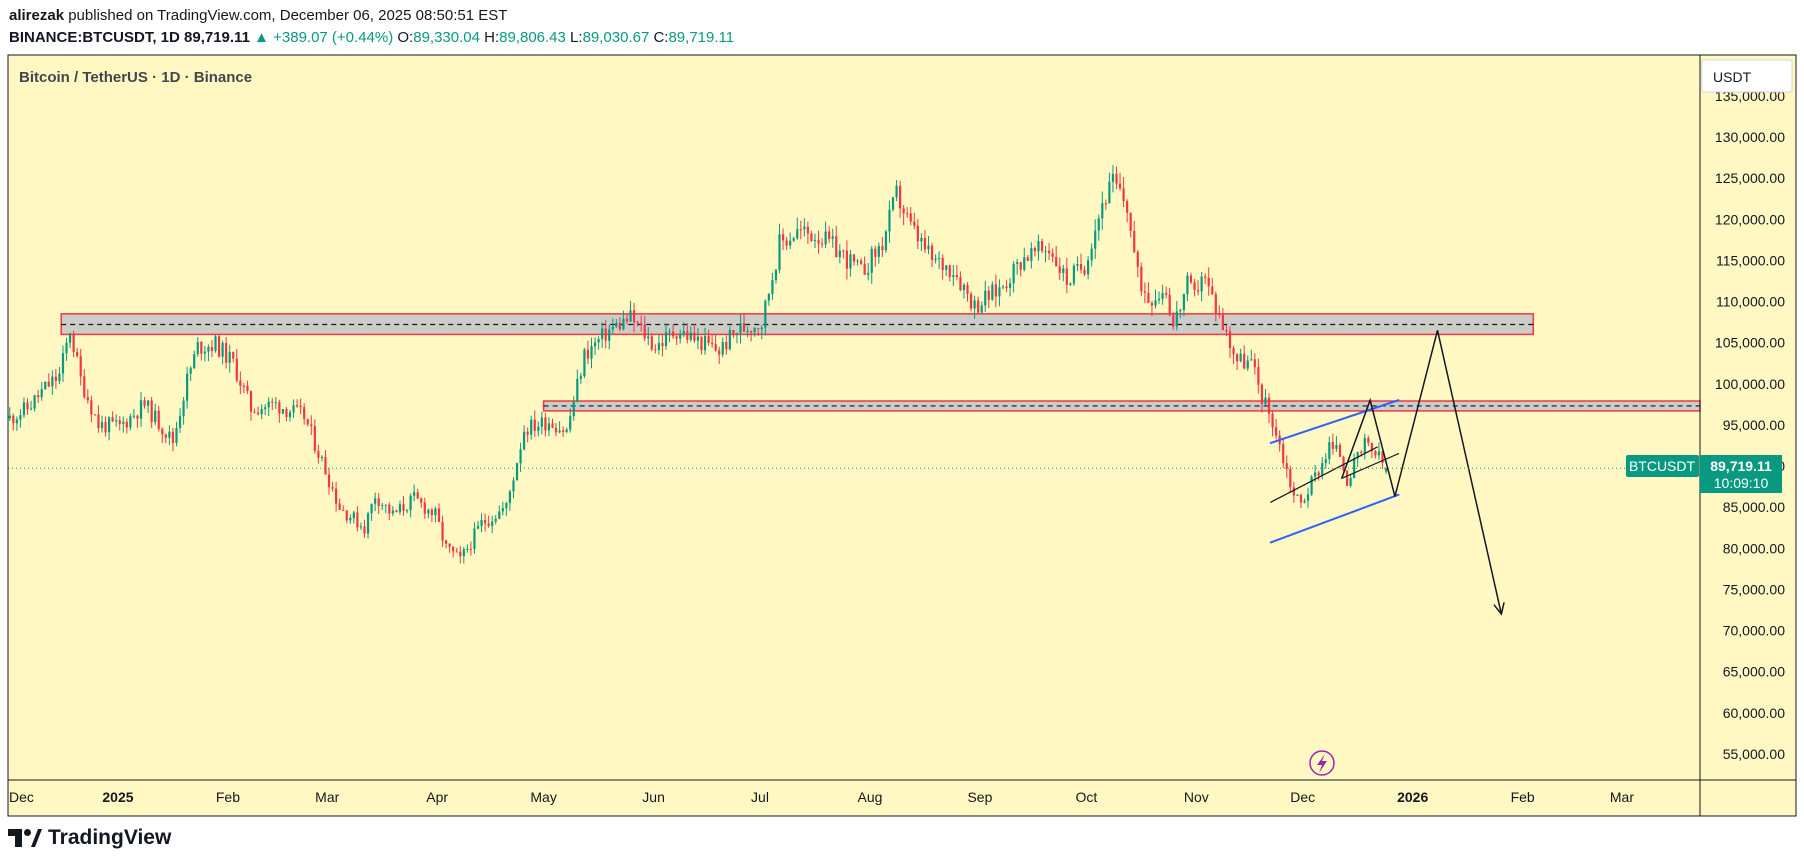 The image size is (1804, 862). I want to click on flash-icon, so click(1322, 763).